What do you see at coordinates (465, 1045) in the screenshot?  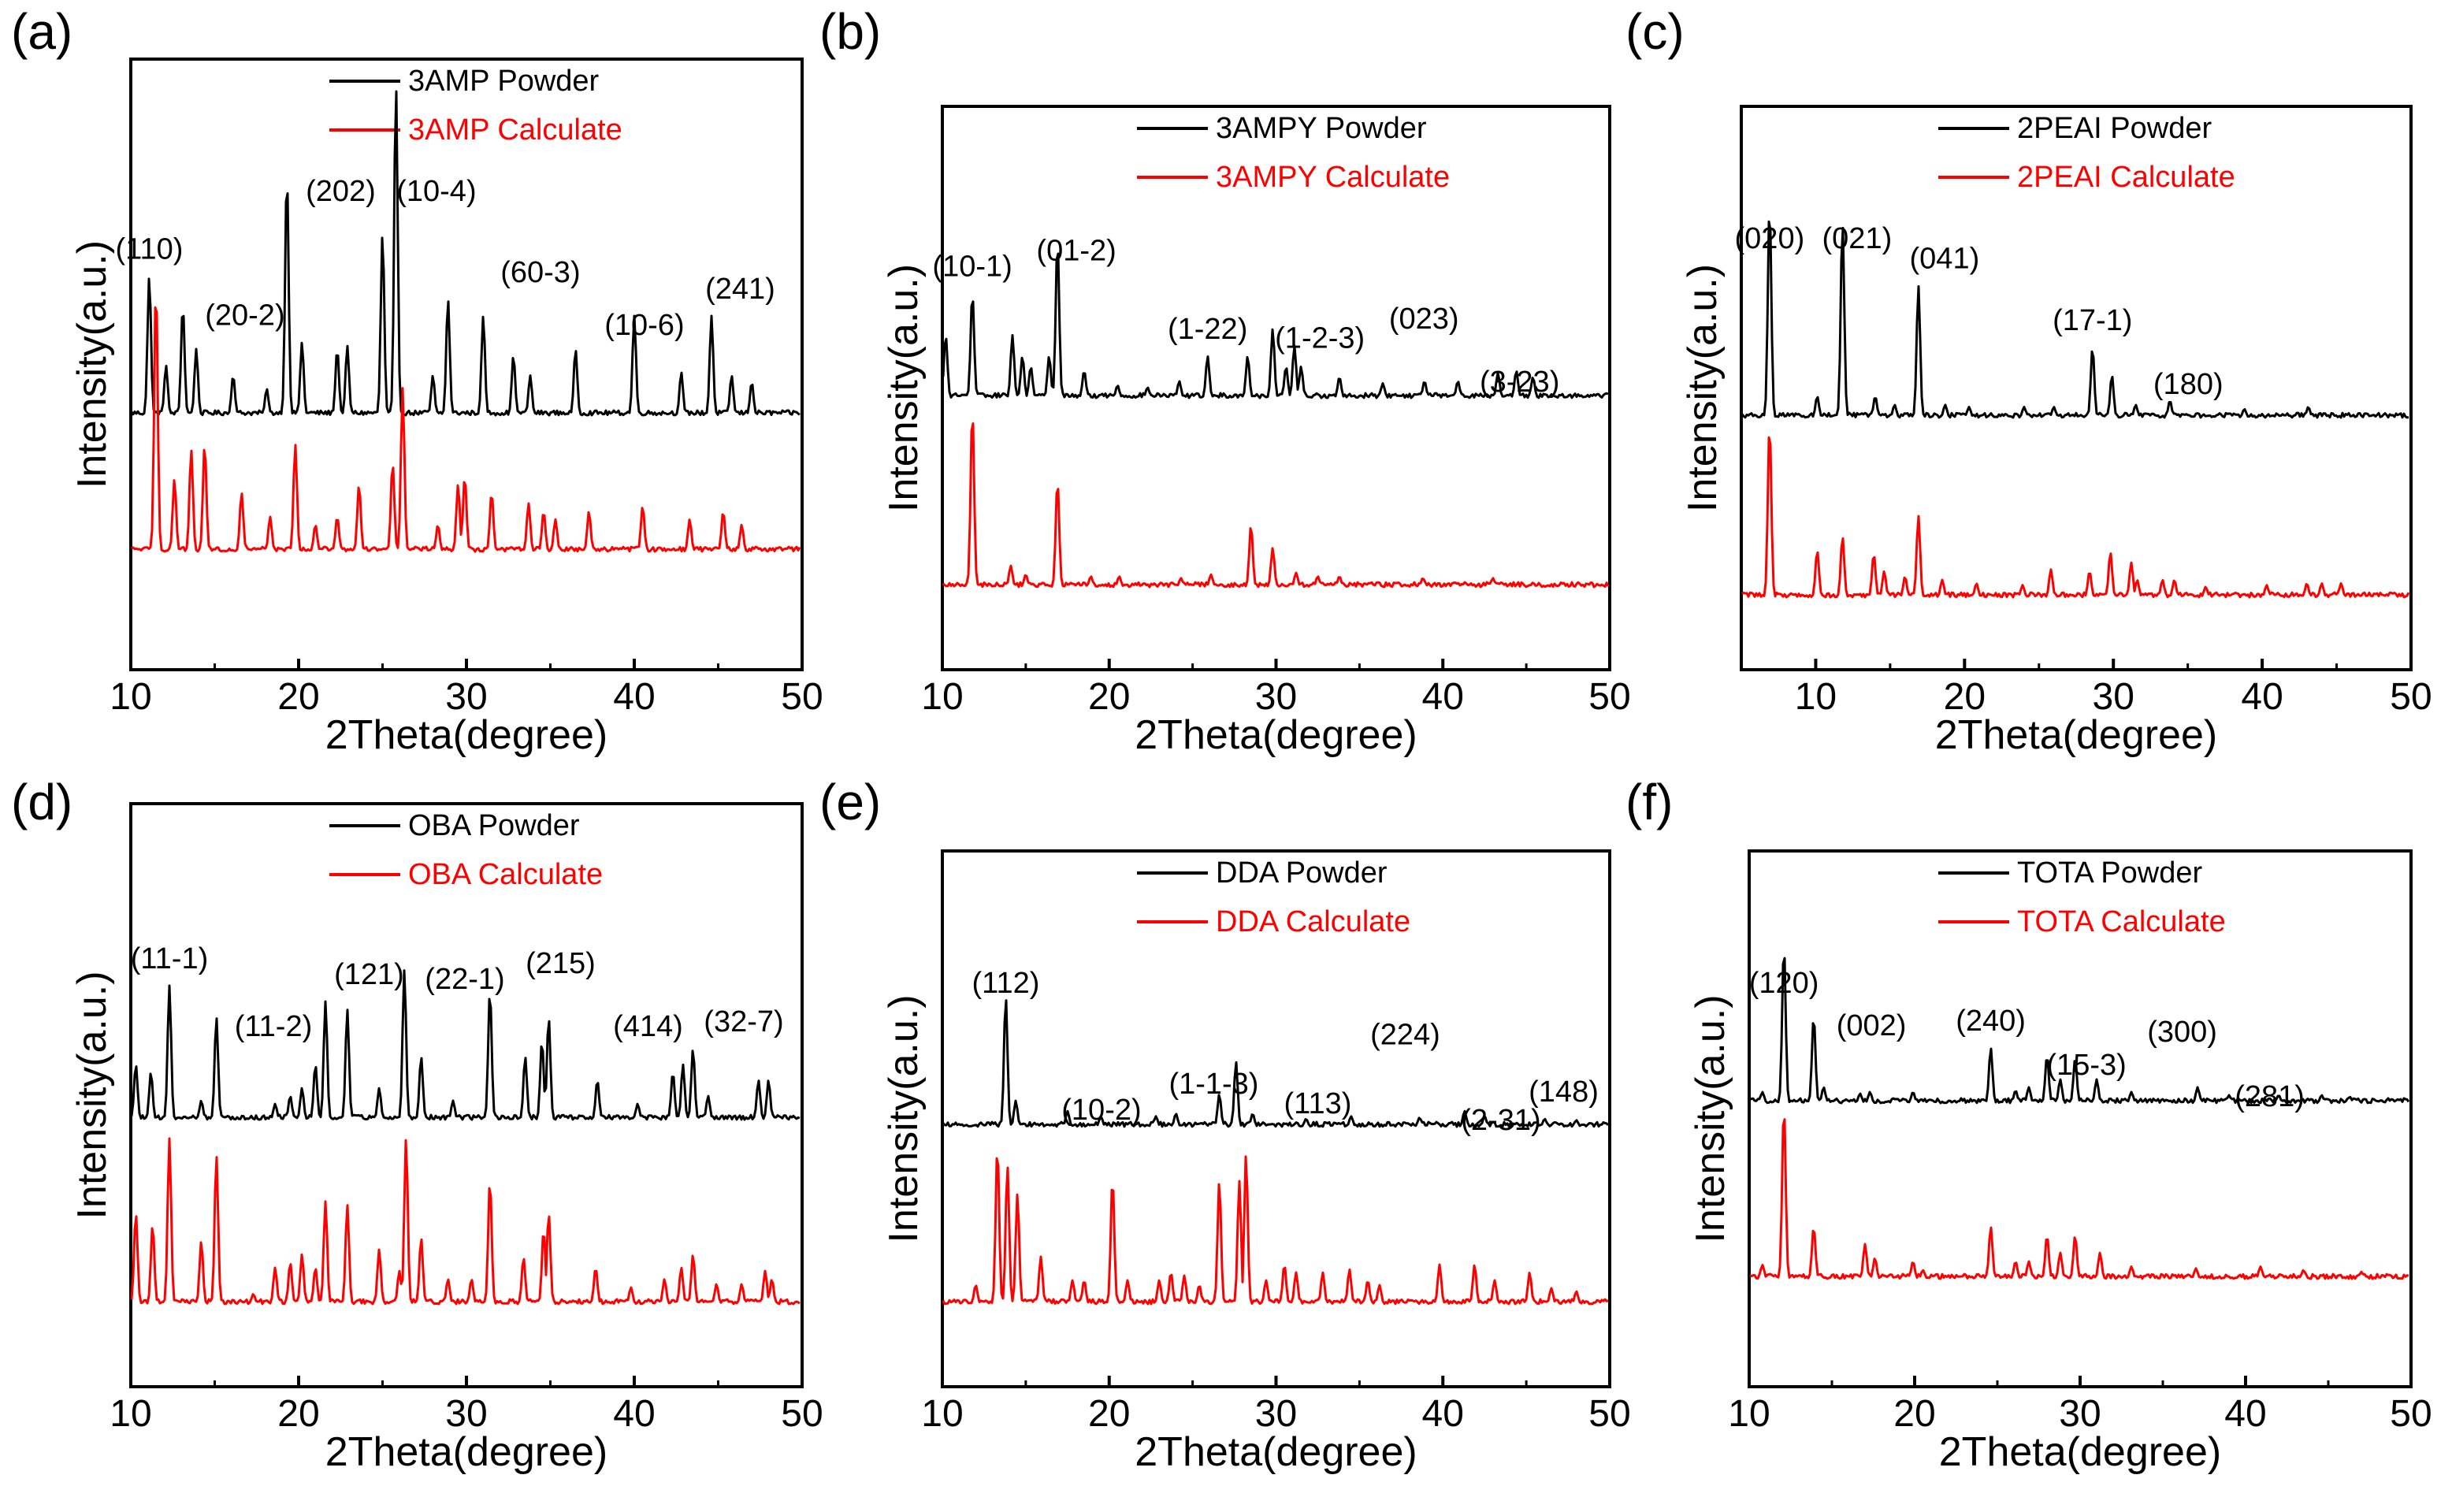 I see `series-line-d-powder` at bounding box center [465, 1045].